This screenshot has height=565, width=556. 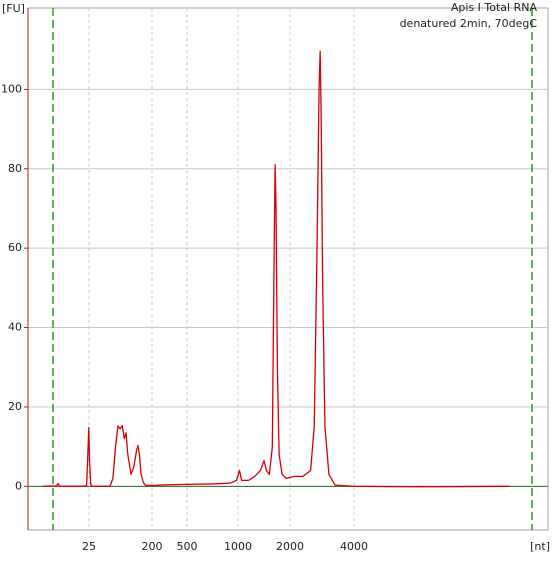 What do you see at coordinates (152, 546) in the screenshot?
I see `x-tick-label: 200` at bounding box center [152, 546].